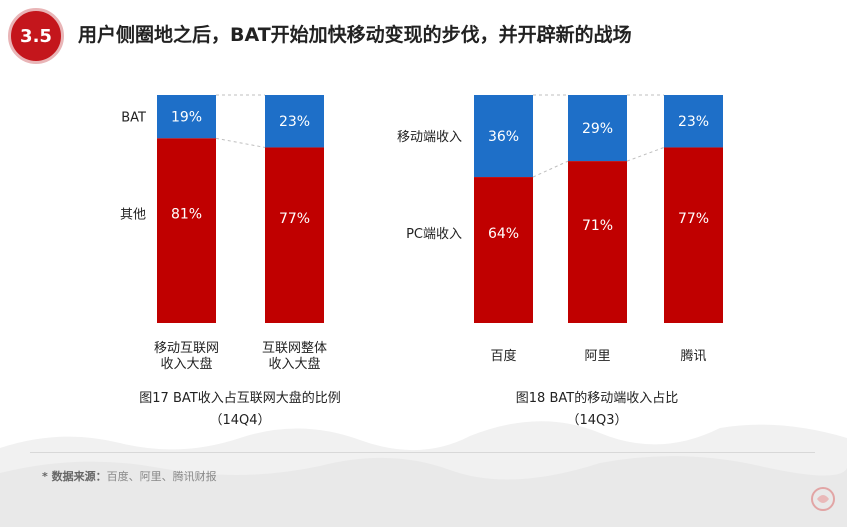  Describe the element at coordinates (186, 348) in the screenshot. I see `category-label: 移动互联网` at that location.